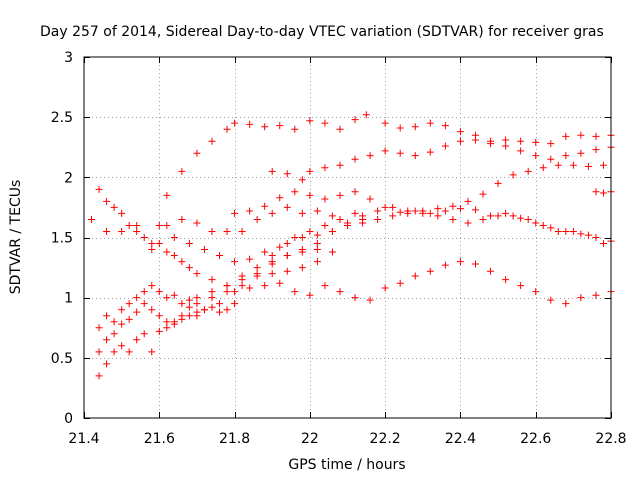 The height and width of the screenshot is (480, 640). Describe the element at coordinates (310, 439) in the screenshot. I see `x-tick-label: 22` at that location.